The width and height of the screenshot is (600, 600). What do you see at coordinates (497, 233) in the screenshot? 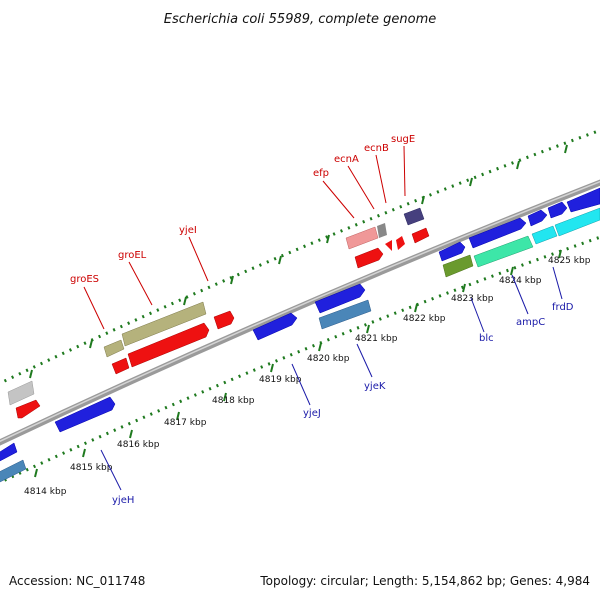
I see `gene-ampC-blue` at bounding box center [497, 233].